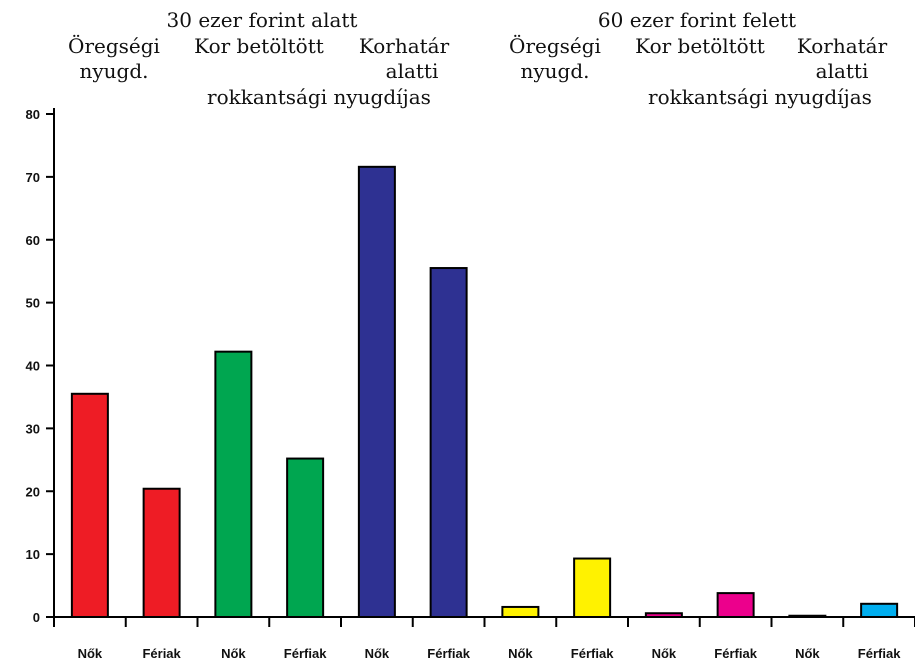  I want to click on group-header-title-1: 30 ezer forint alatt, so click(262, 20).